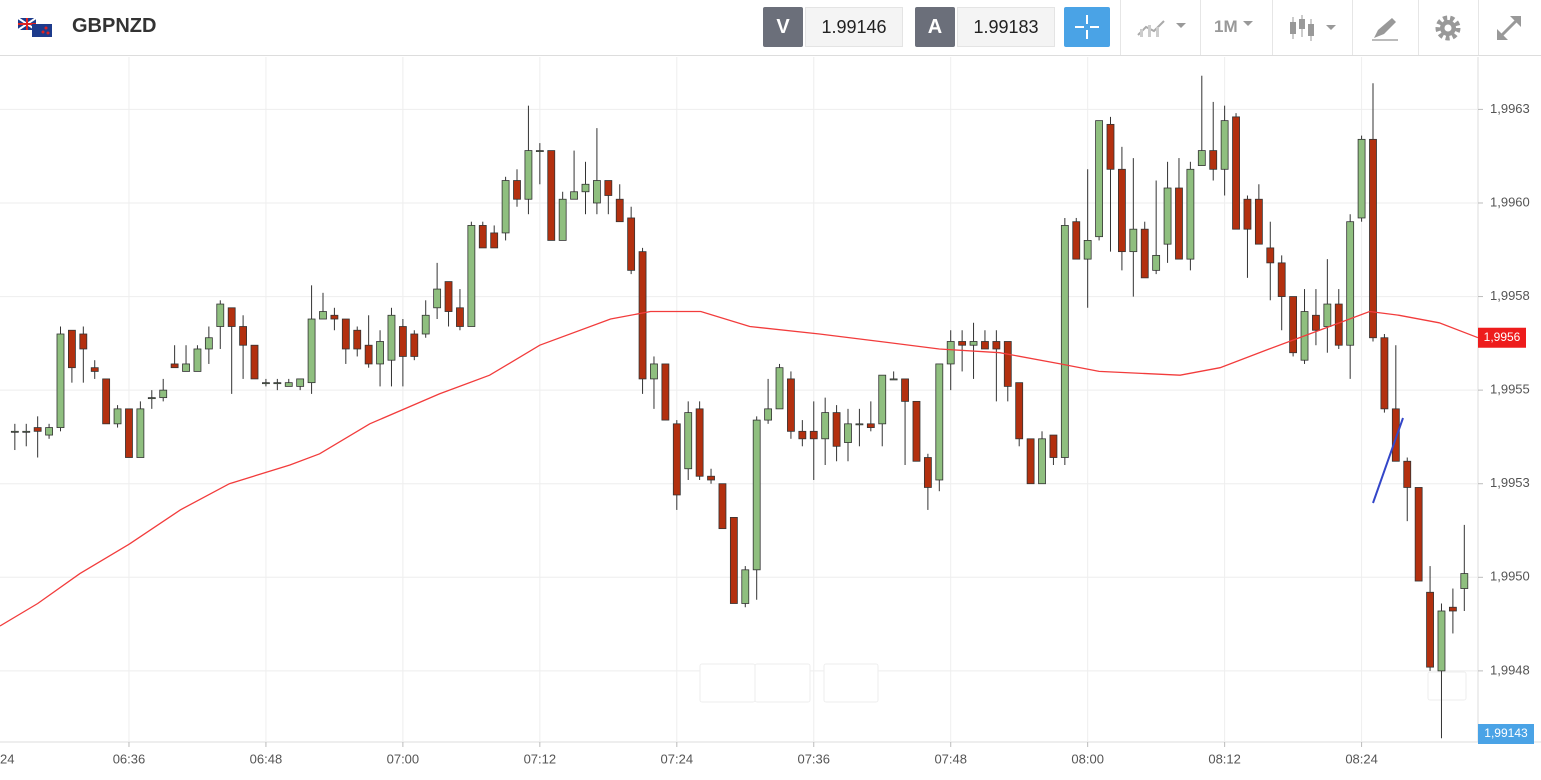 The height and width of the screenshot is (780, 1541). I want to click on crosshair-button, so click(1087, 27).